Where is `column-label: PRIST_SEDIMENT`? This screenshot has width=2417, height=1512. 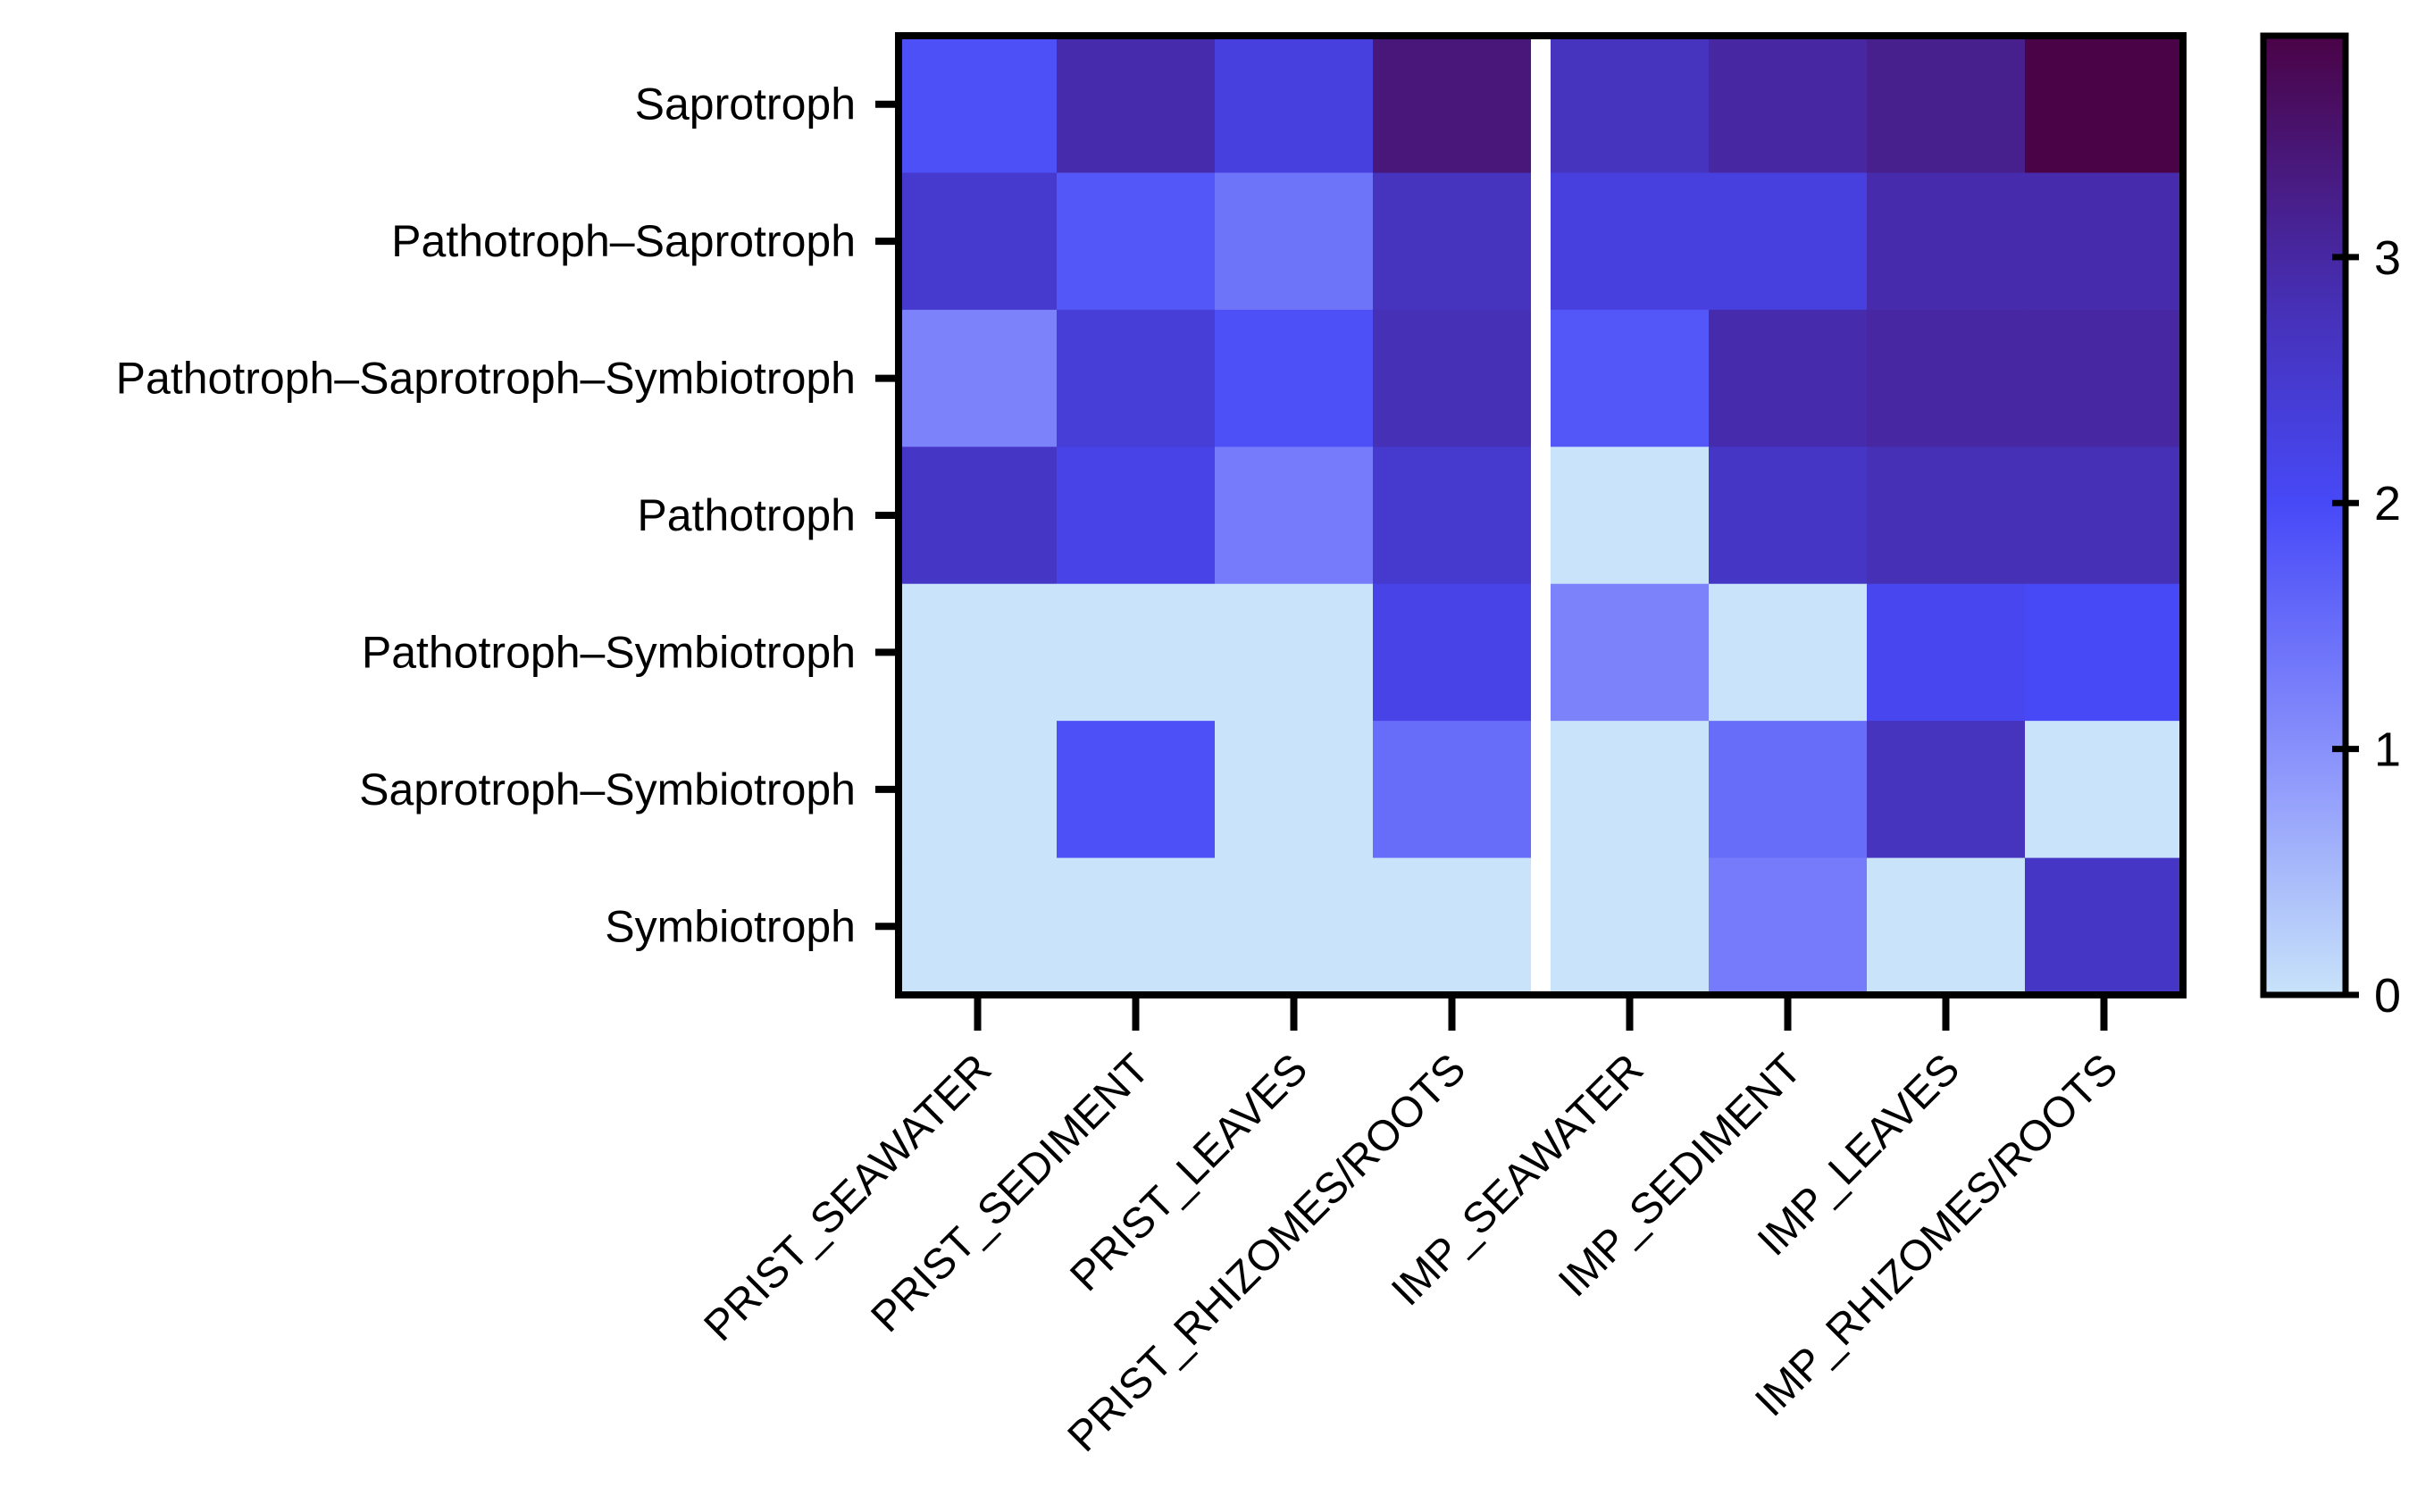
column-label: PRIST_SEDIMENT is located at coordinates (1011, 1193).